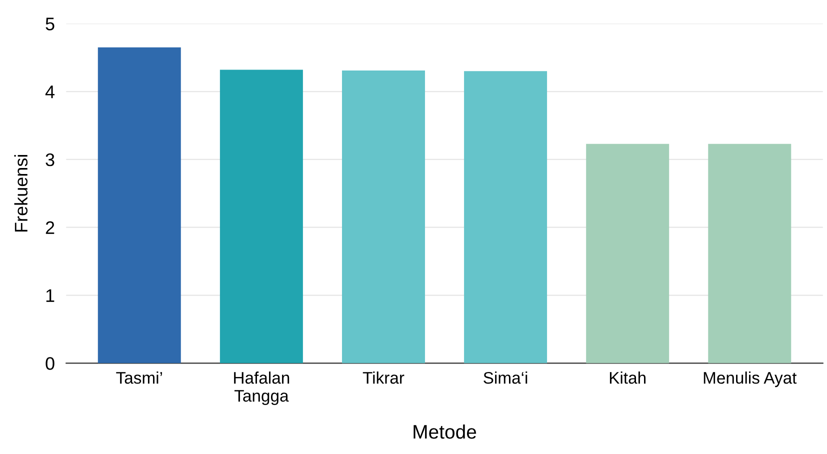  I want to click on y-tick-label: 5, so click(50, 24).